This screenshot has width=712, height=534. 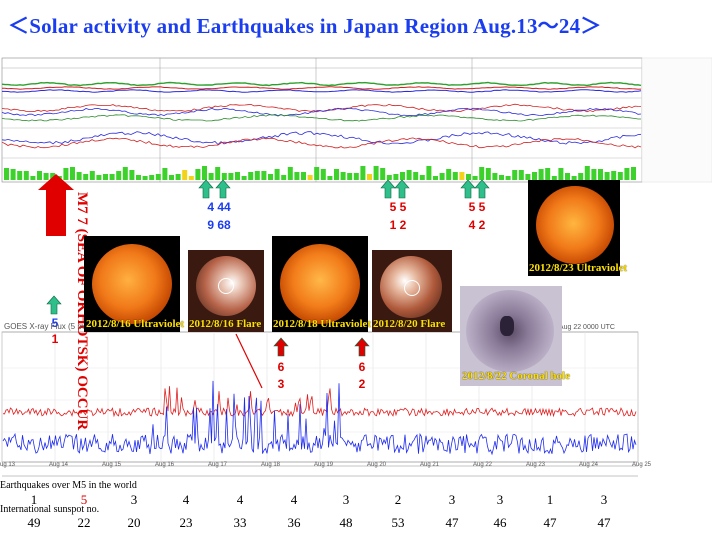 I want to click on group1-top: 4 44, so click(x=219, y=207).